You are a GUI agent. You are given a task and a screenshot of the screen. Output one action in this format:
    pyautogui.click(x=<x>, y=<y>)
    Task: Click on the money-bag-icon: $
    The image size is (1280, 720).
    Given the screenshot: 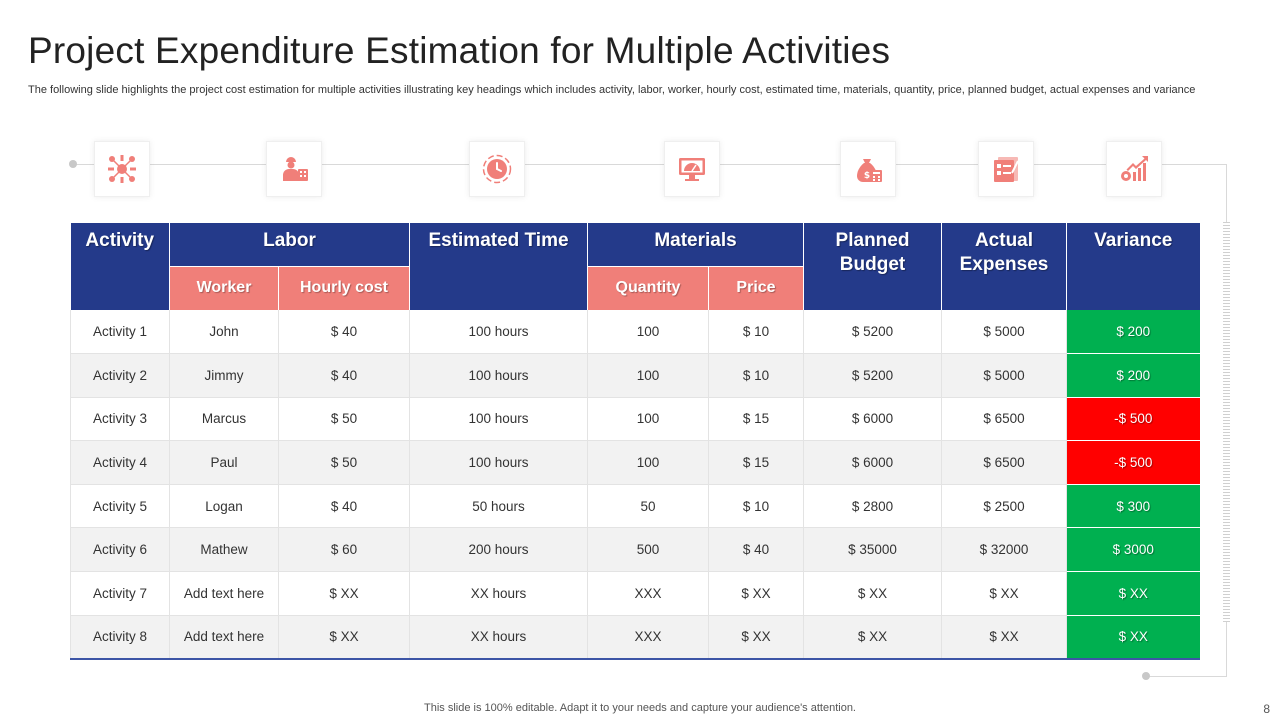 What is the action you would take?
    pyautogui.click(x=868, y=169)
    